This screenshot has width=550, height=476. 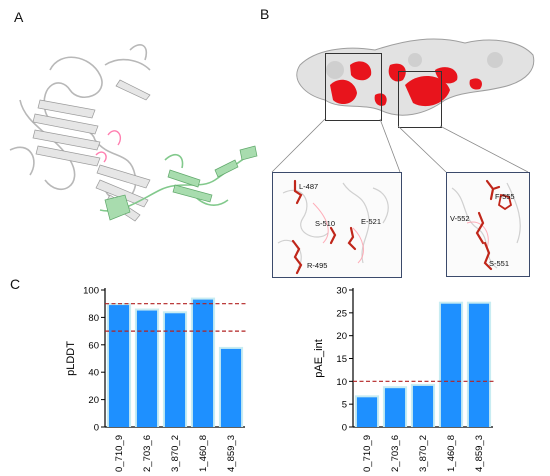 What do you see at coordinates (499, 263) in the screenshot?
I see `residue-label: S-551` at bounding box center [499, 263].